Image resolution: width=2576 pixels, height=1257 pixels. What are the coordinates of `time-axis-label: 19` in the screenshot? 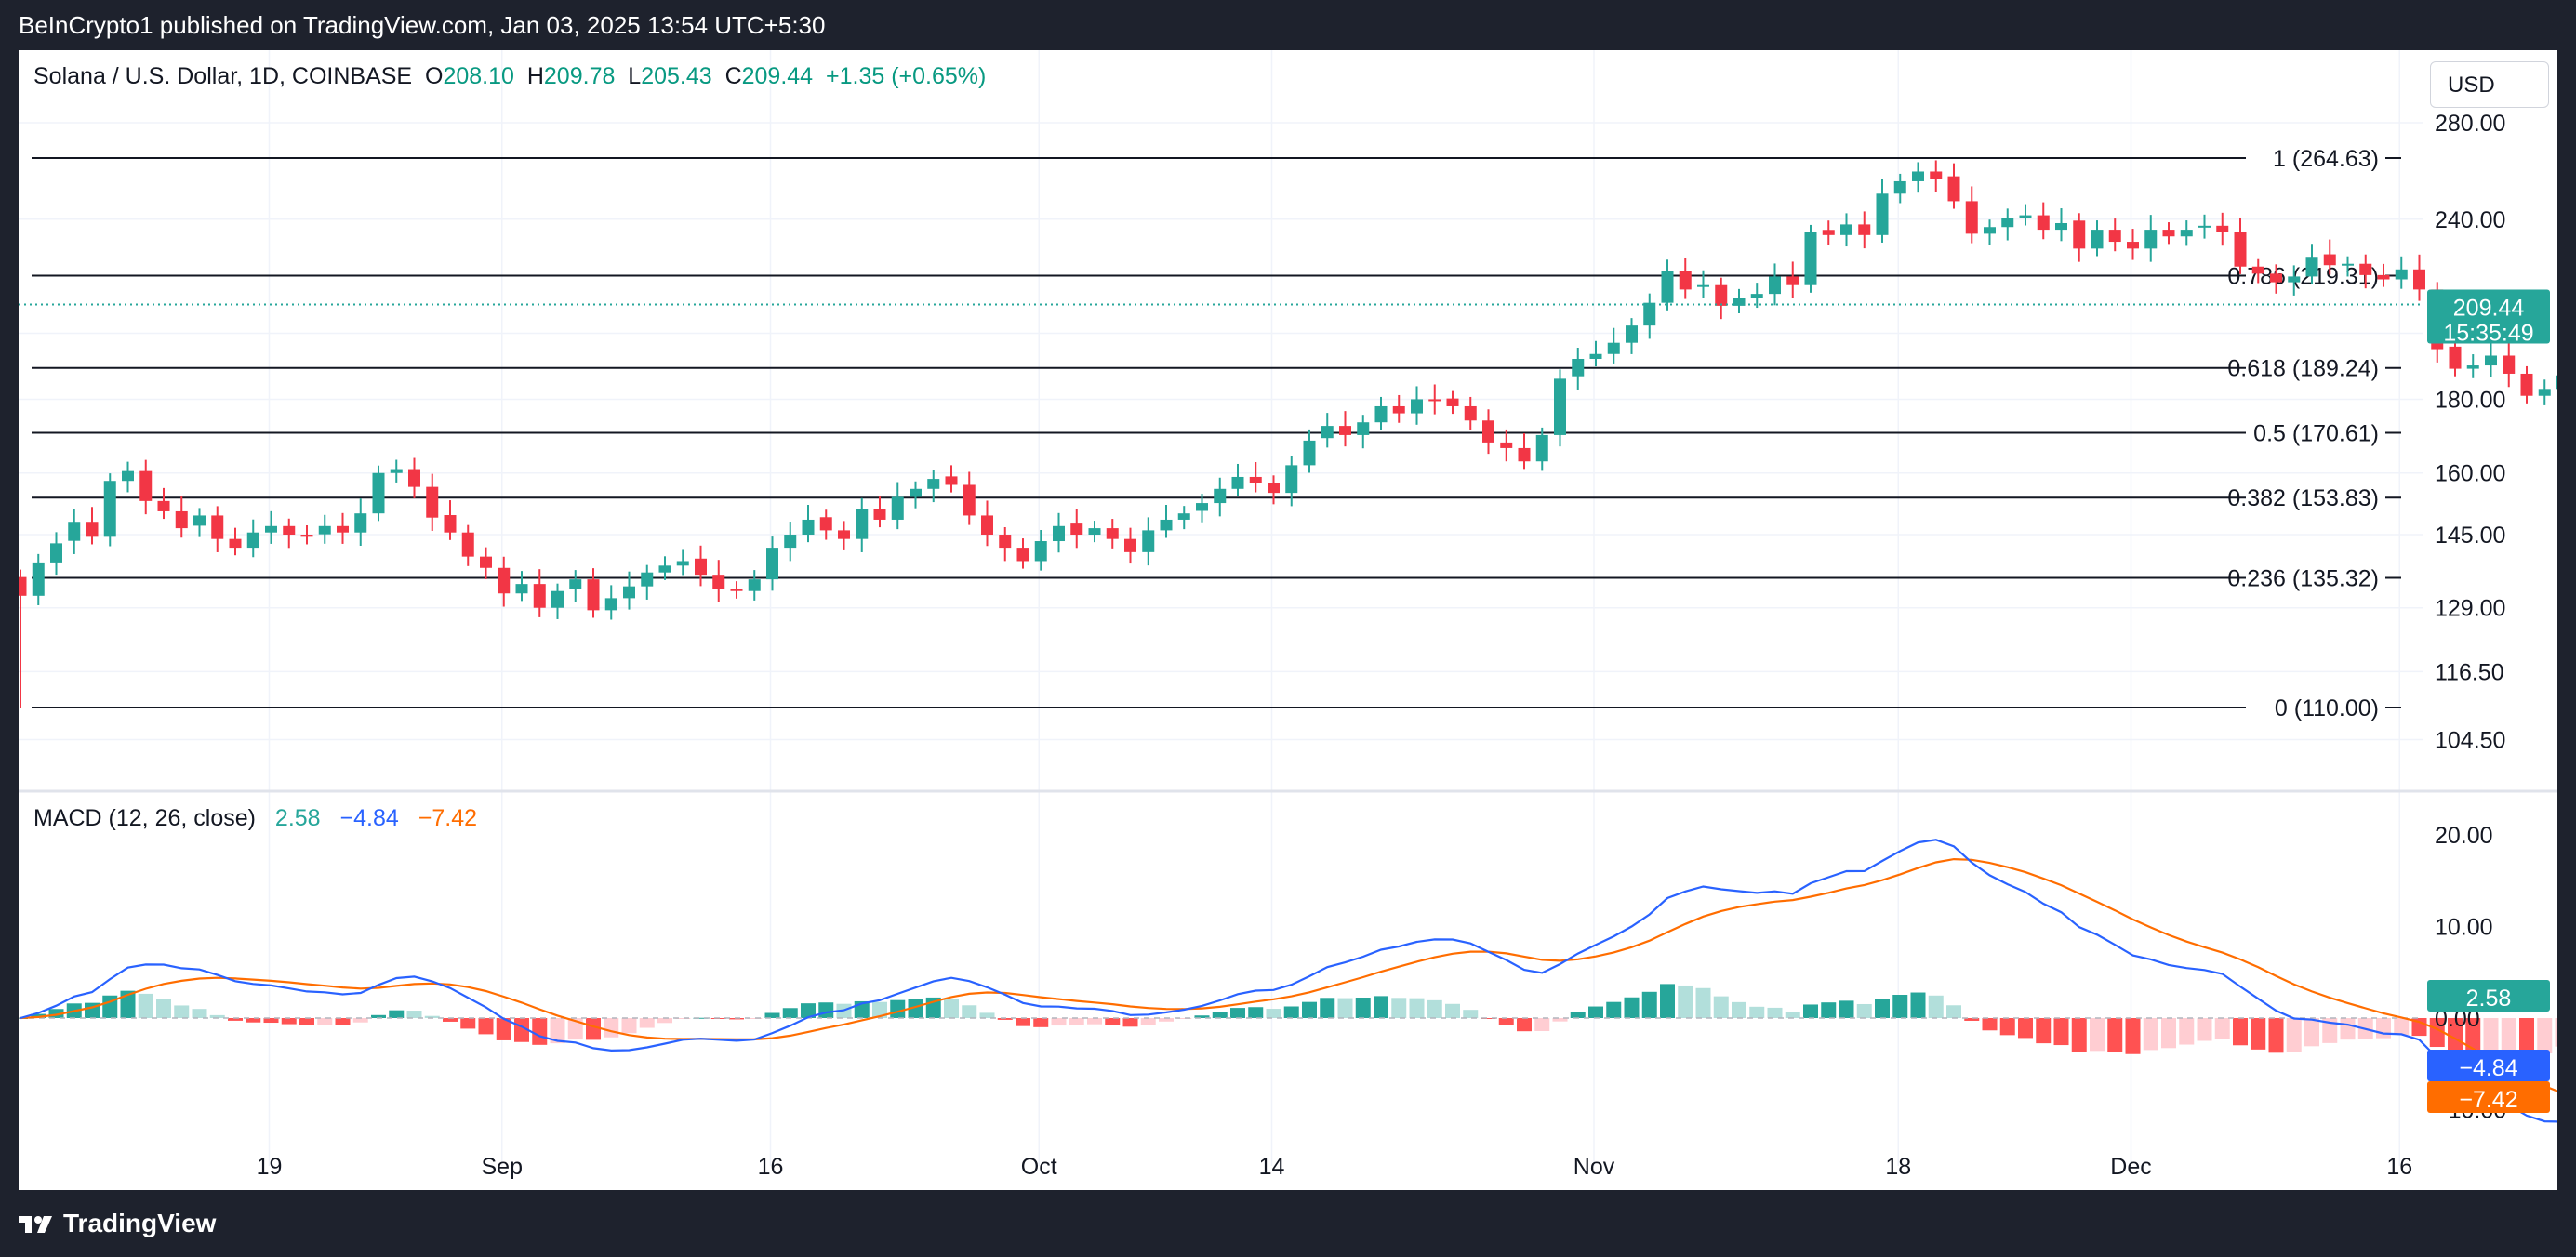 It's located at (270, 1167).